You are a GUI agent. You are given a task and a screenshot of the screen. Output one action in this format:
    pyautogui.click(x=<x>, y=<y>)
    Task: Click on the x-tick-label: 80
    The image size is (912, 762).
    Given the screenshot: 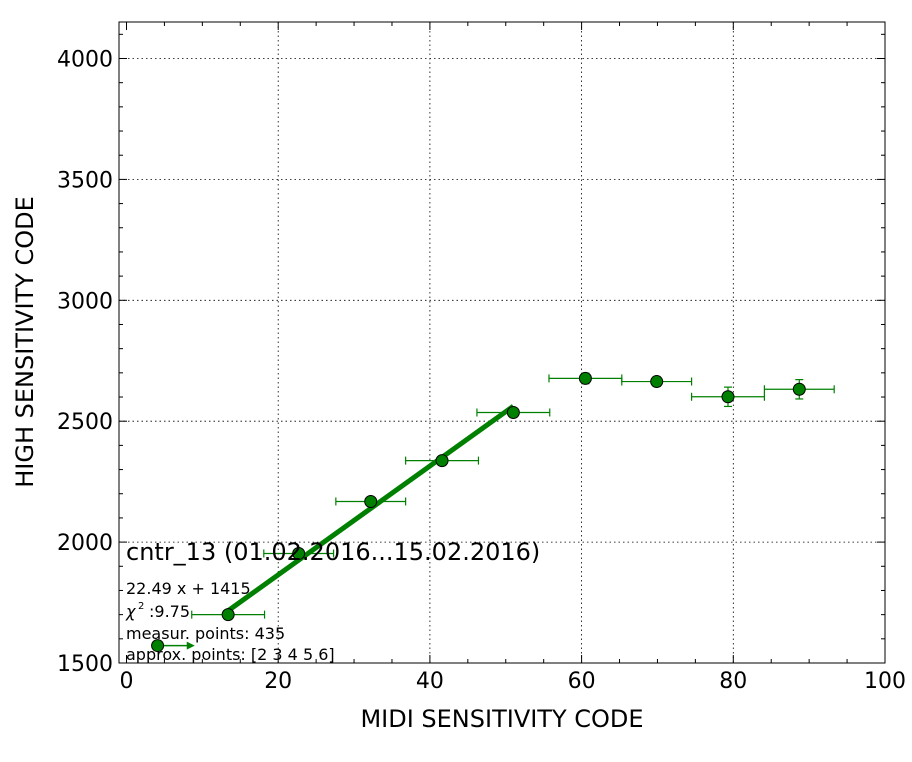 What is the action you would take?
    pyautogui.click(x=733, y=681)
    